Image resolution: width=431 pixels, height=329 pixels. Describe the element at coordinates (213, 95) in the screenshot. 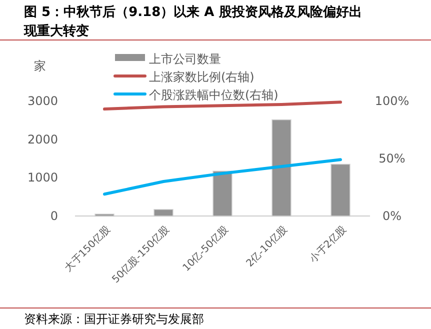

I see `legend-label: 个股涨跌幅中位数(右轴)` at that location.